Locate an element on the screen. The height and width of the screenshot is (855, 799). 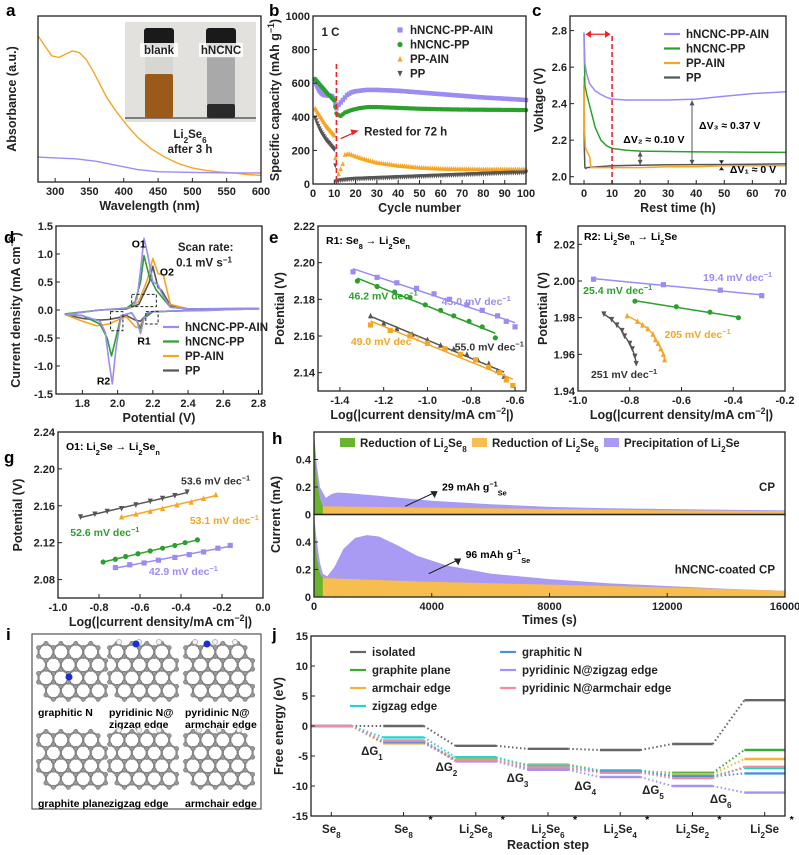
text-span: R2: Li is located at coordinates (598, 237).